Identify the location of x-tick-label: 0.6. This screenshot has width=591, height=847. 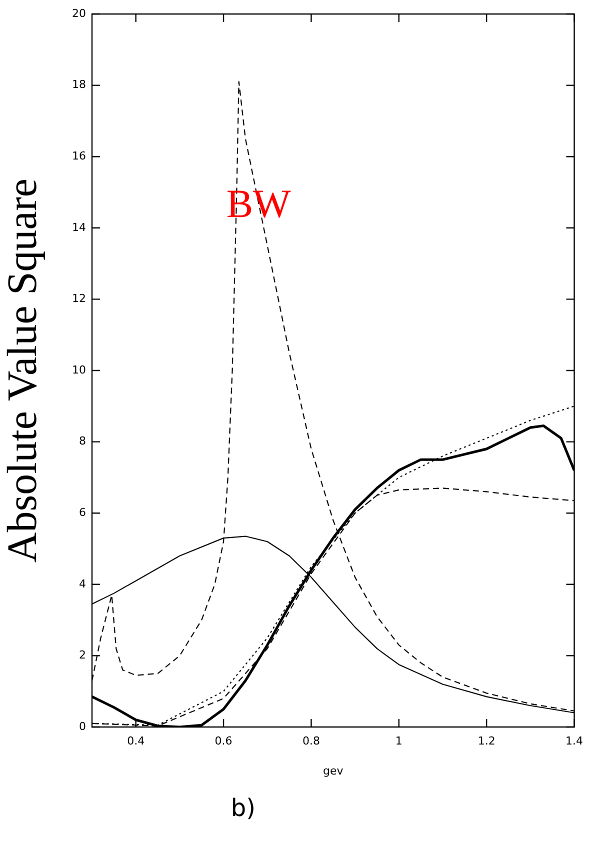
(223, 741).